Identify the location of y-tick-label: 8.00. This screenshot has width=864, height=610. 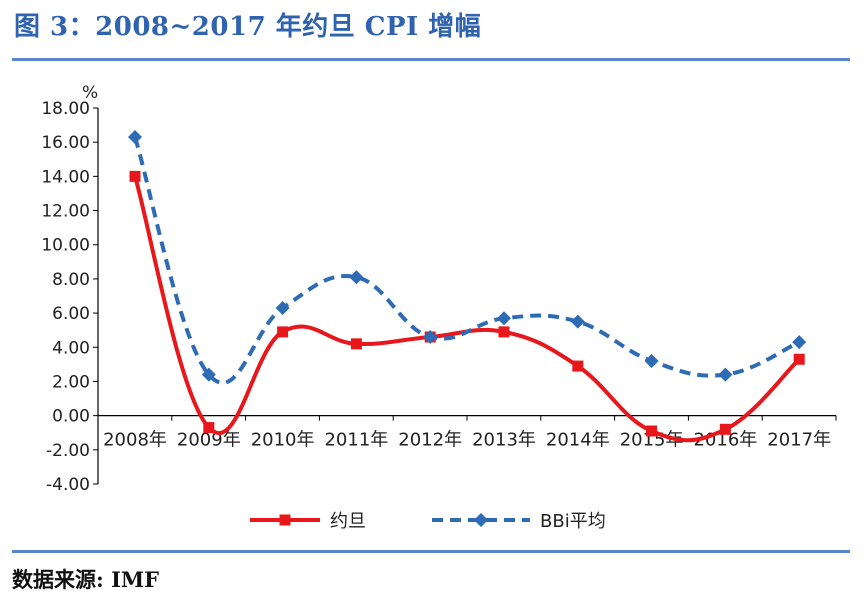
(71, 280).